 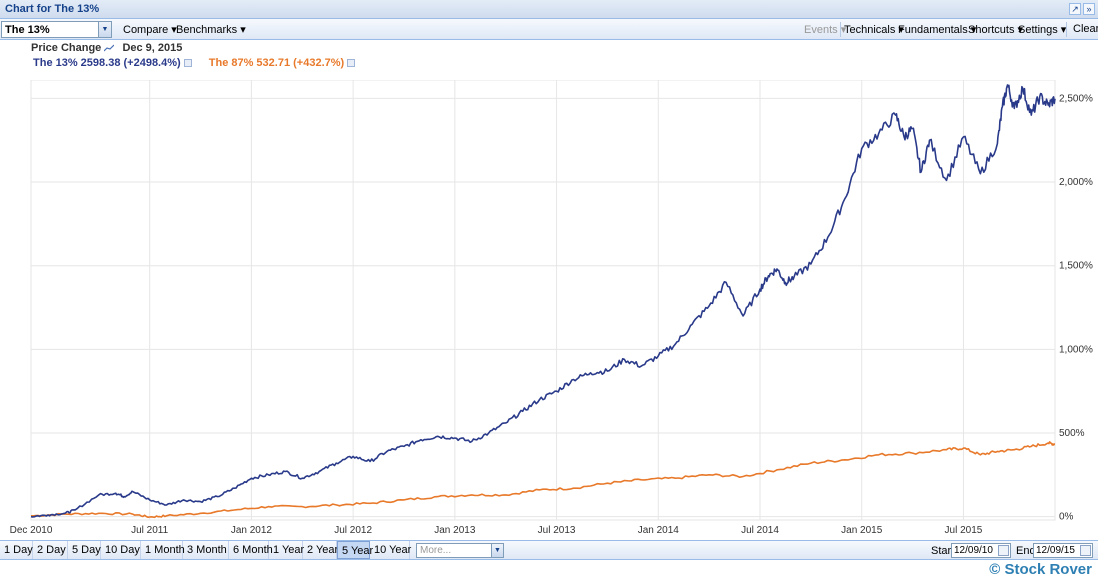 I want to click on events-menu: Events ▾, so click(x=825, y=30).